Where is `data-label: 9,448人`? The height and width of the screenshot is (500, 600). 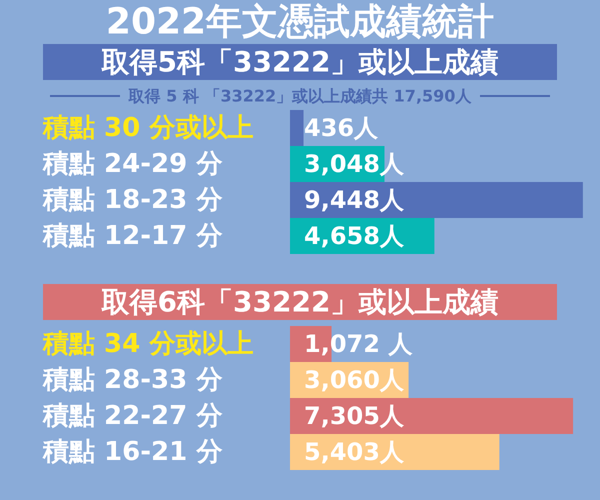 data-label: 9,448人 is located at coordinates (354, 200).